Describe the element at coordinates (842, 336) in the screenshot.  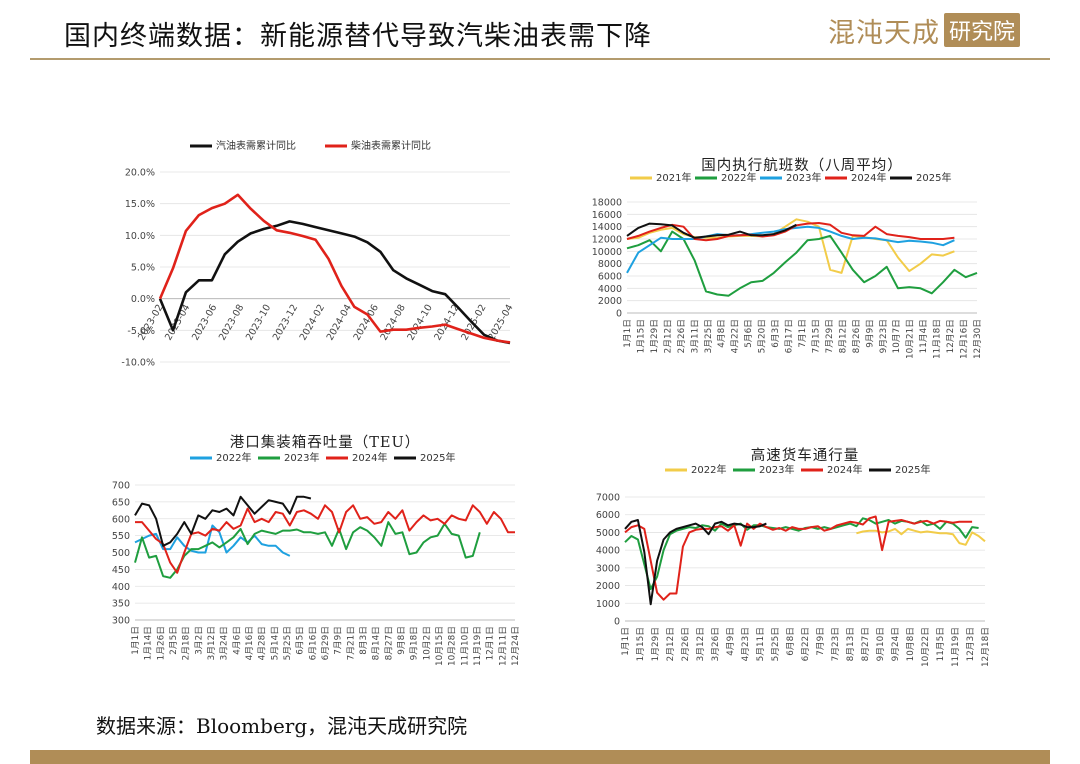
I see `x-tick-label: 8月12日` at that location.